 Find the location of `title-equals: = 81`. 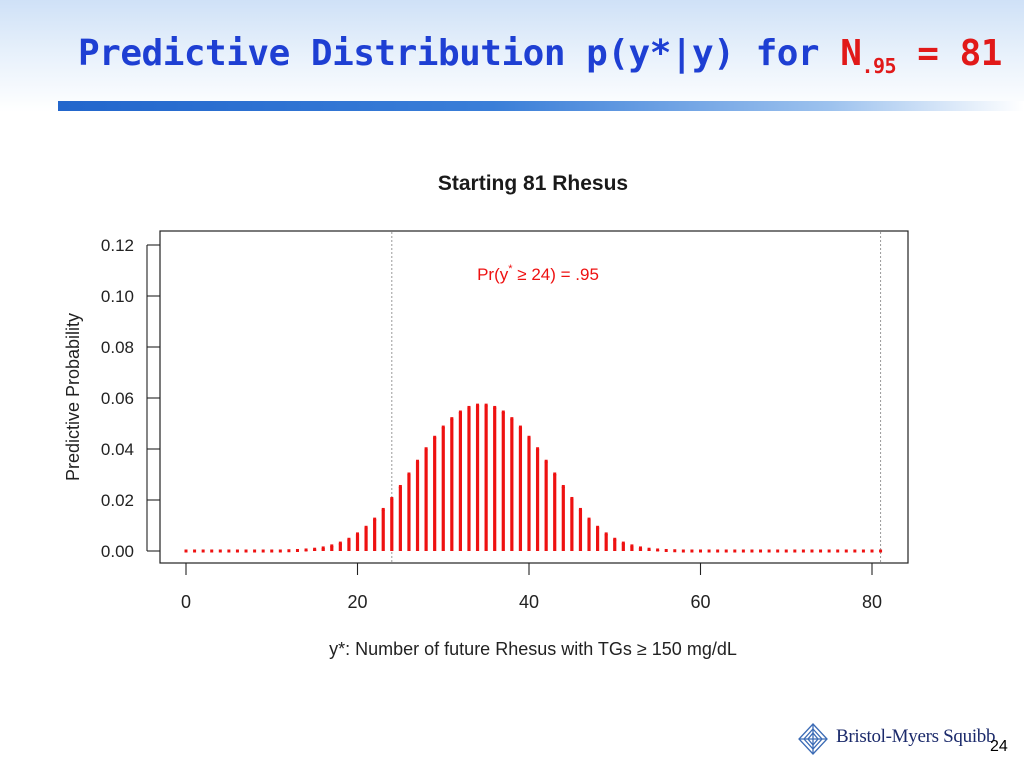

title-equals: = 81 is located at coordinates (949, 53).